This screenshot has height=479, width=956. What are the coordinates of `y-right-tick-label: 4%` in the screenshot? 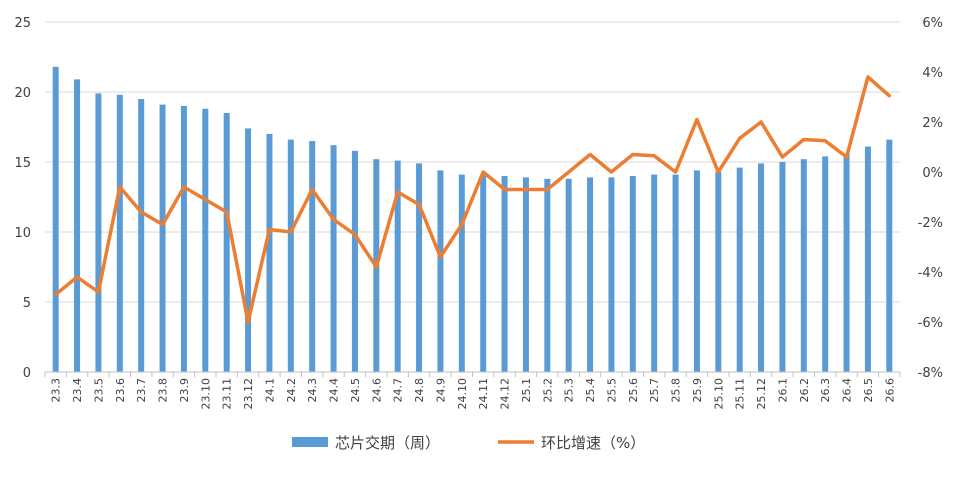 It's located at (932, 73).